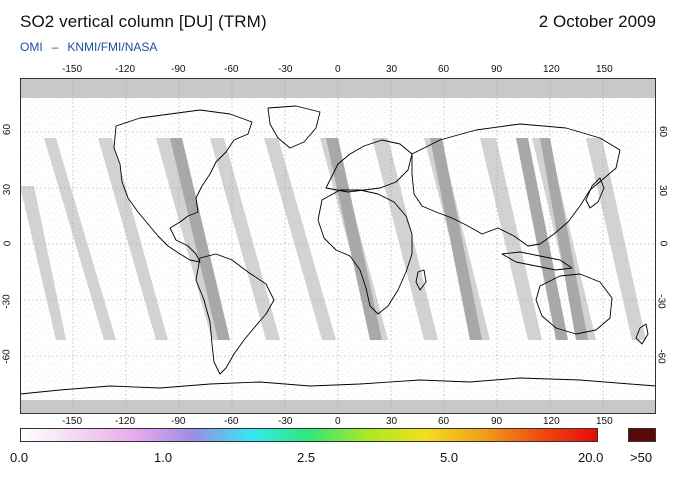 This screenshot has width=676, height=480. What do you see at coordinates (444, 421) in the screenshot?
I see `lon-tick-bottom: 60` at bounding box center [444, 421].